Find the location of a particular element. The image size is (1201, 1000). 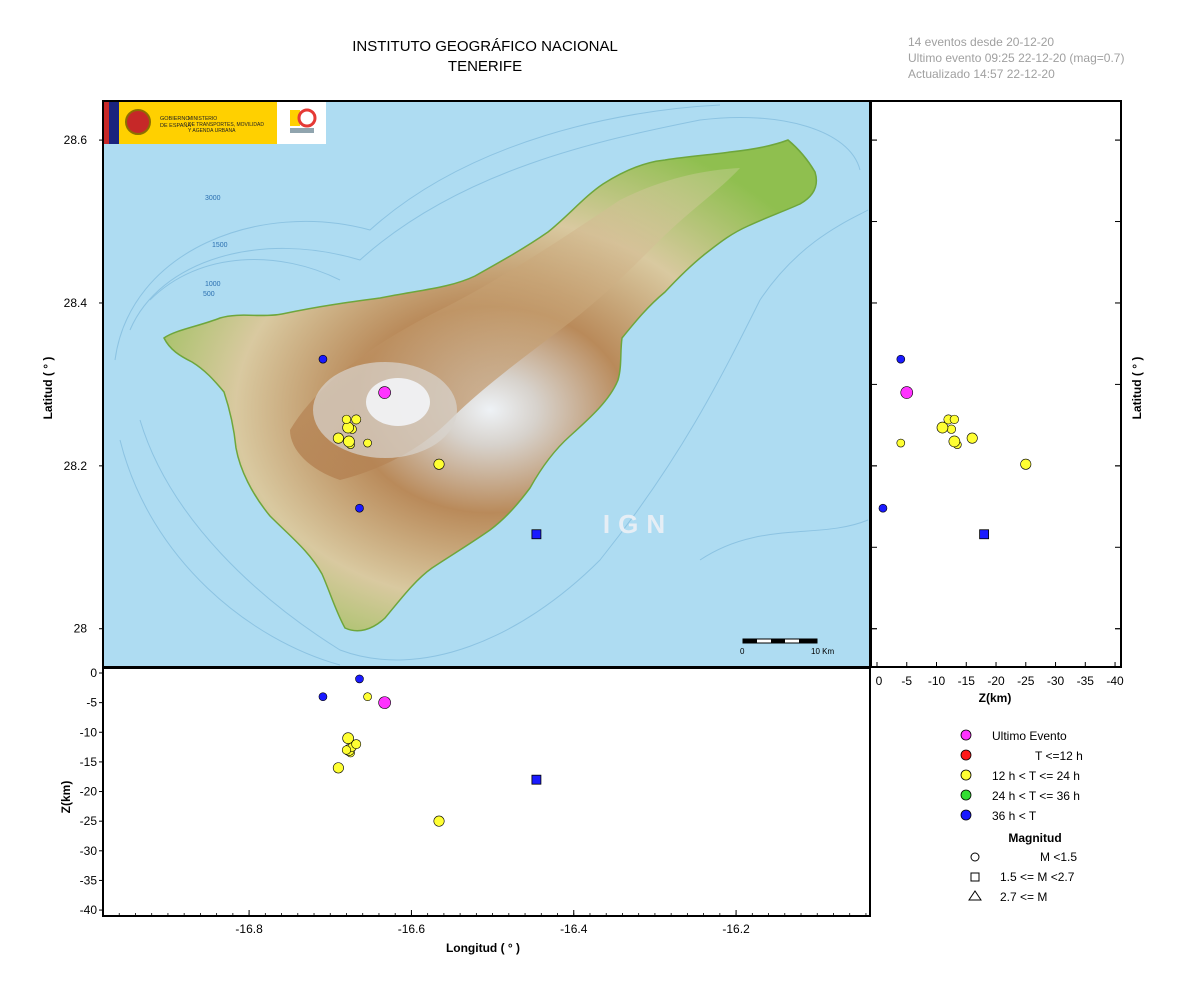

z-tick-label-right: -40 is located at coordinates (1115, 681).